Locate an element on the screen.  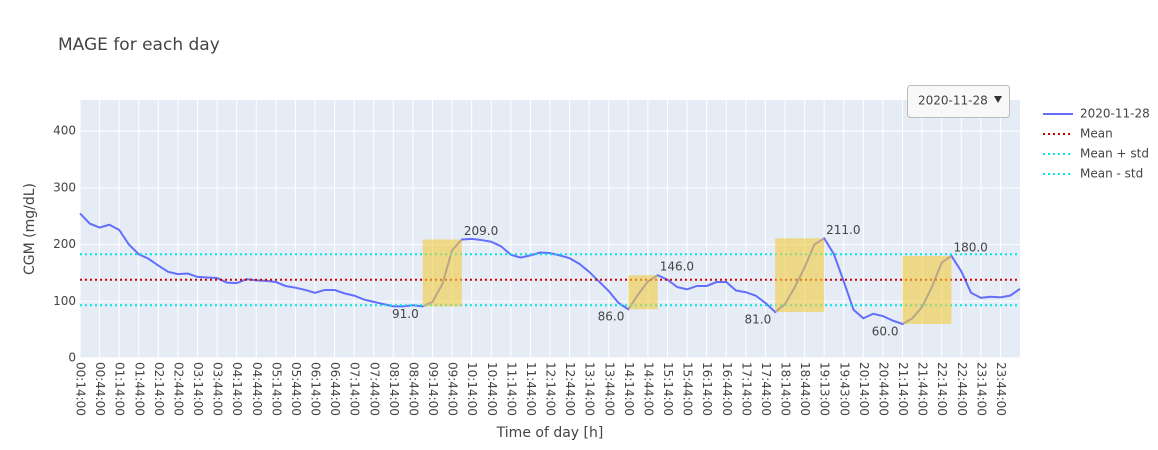
x-tick-label: 05:44:00 is located at coordinates (296, 389).